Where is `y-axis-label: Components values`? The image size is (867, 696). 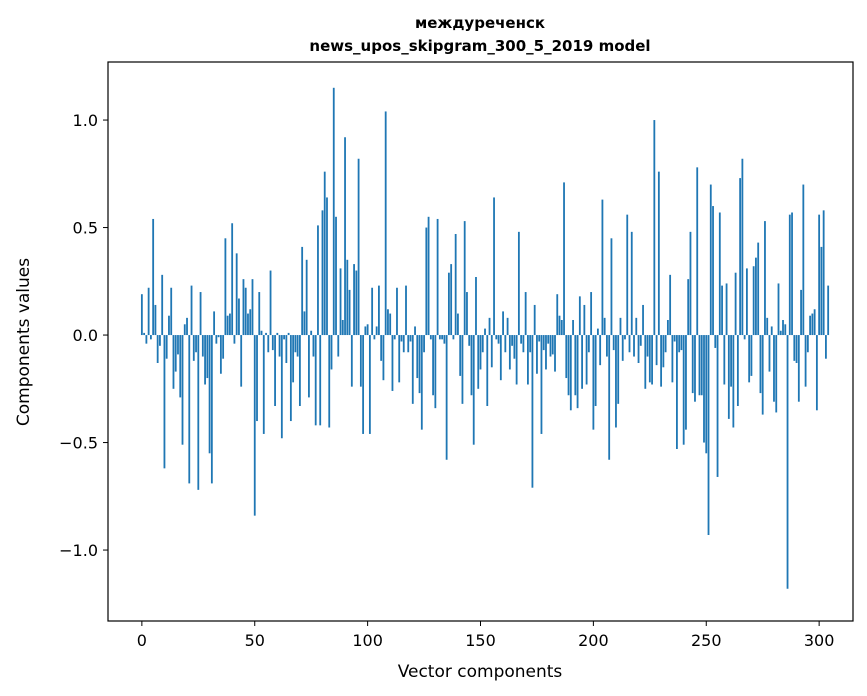 y-axis-label: Components values is located at coordinates (24, 342).